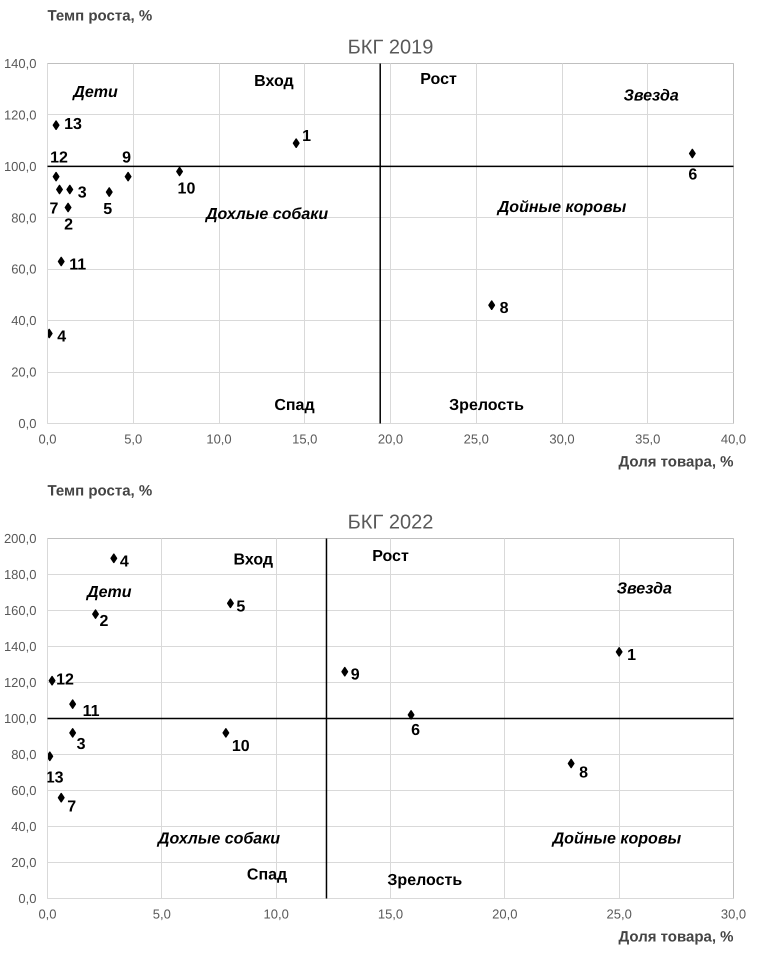 The height and width of the screenshot is (960, 773). What do you see at coordinates (127, 158) in the screenshot?
I see `annotation: 9` at bounding box center [127, 158].